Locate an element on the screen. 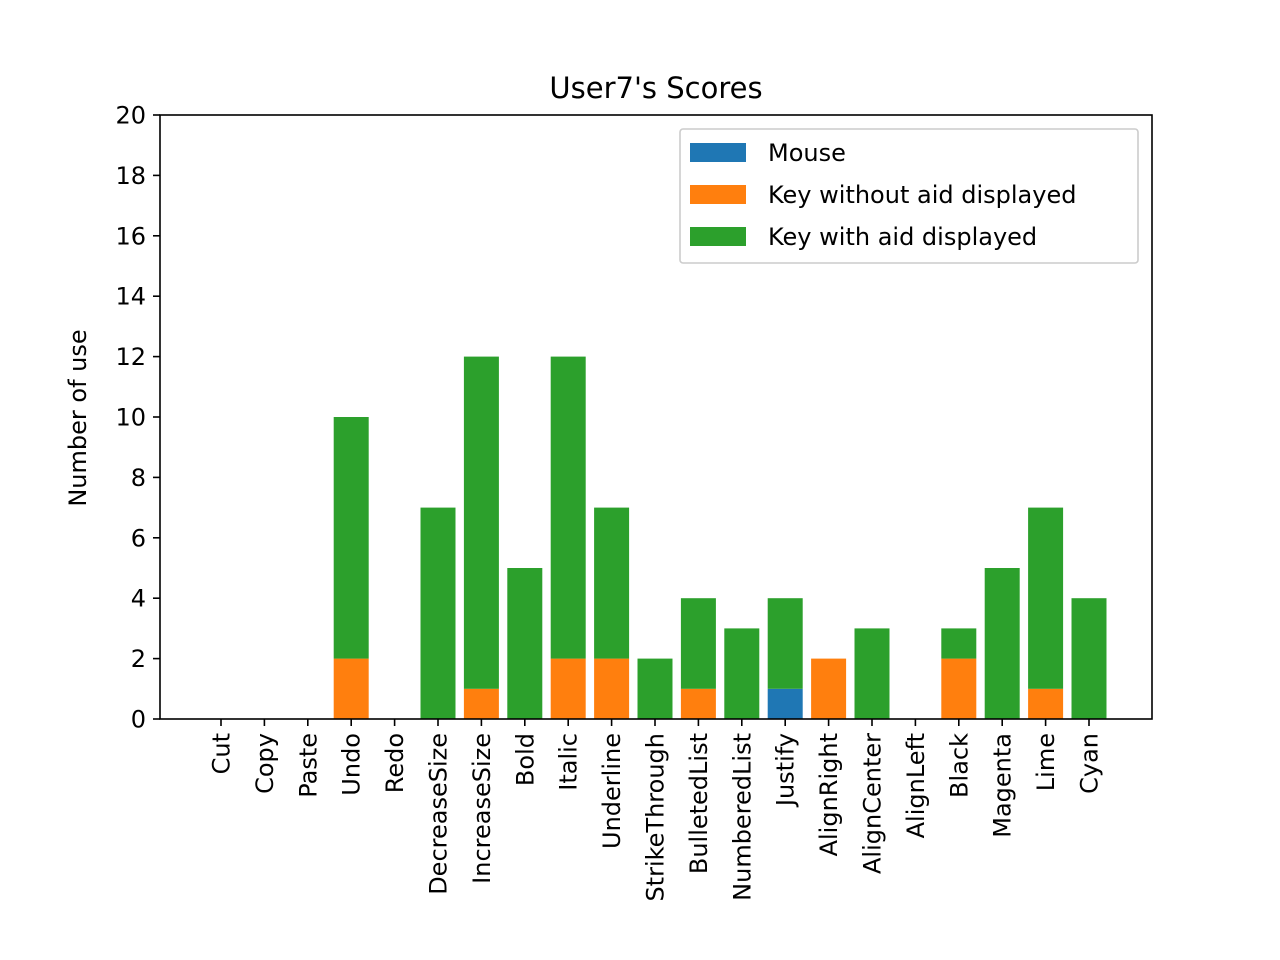 This screenshot has height=960, width=1280. x-tick-label: Copy is located at coordinates (265, 763).